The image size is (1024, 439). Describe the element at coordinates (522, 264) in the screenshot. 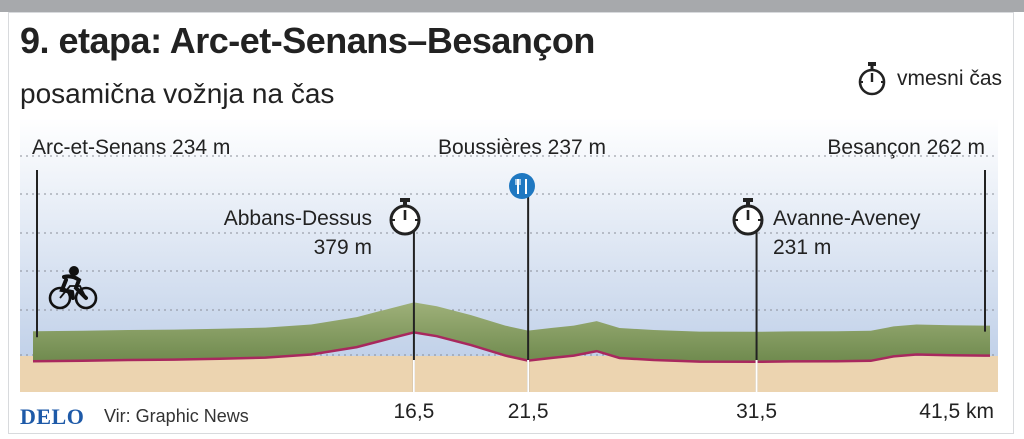

I see `place-marker: Boussières 237 m` at that location.